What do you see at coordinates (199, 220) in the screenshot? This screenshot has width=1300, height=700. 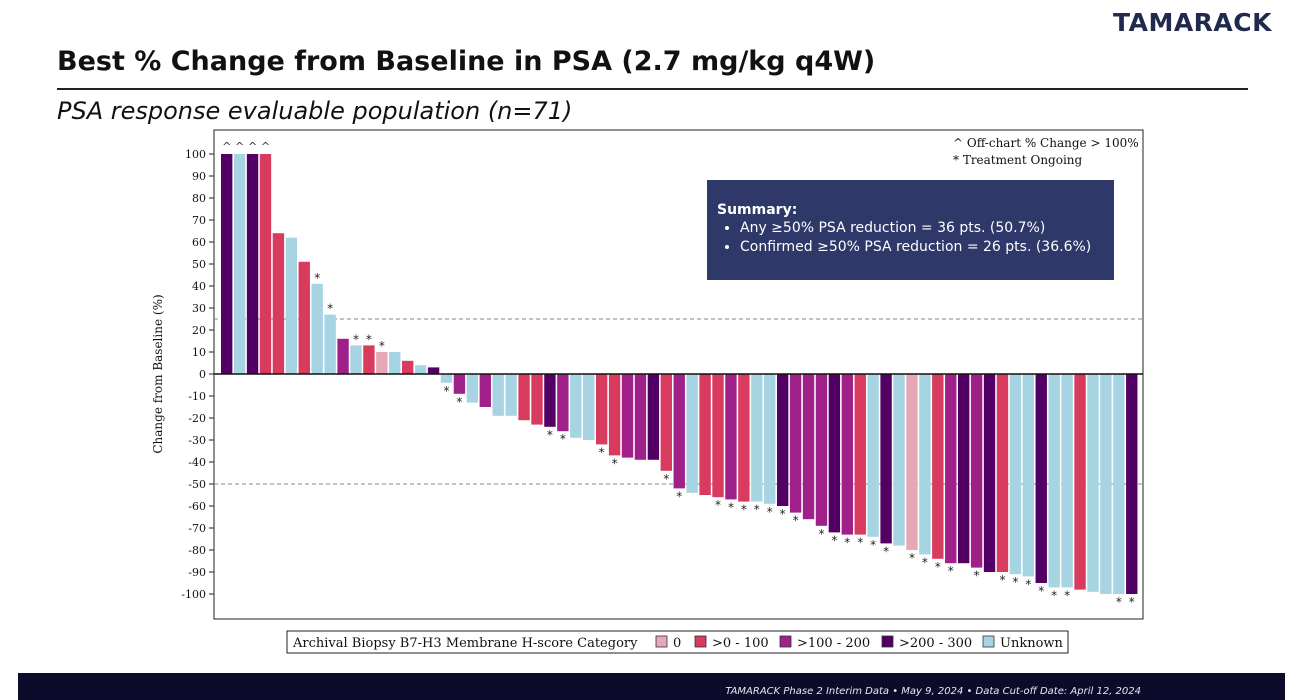 I see `y-tick-label: 70` at bounding box center [199, 220].